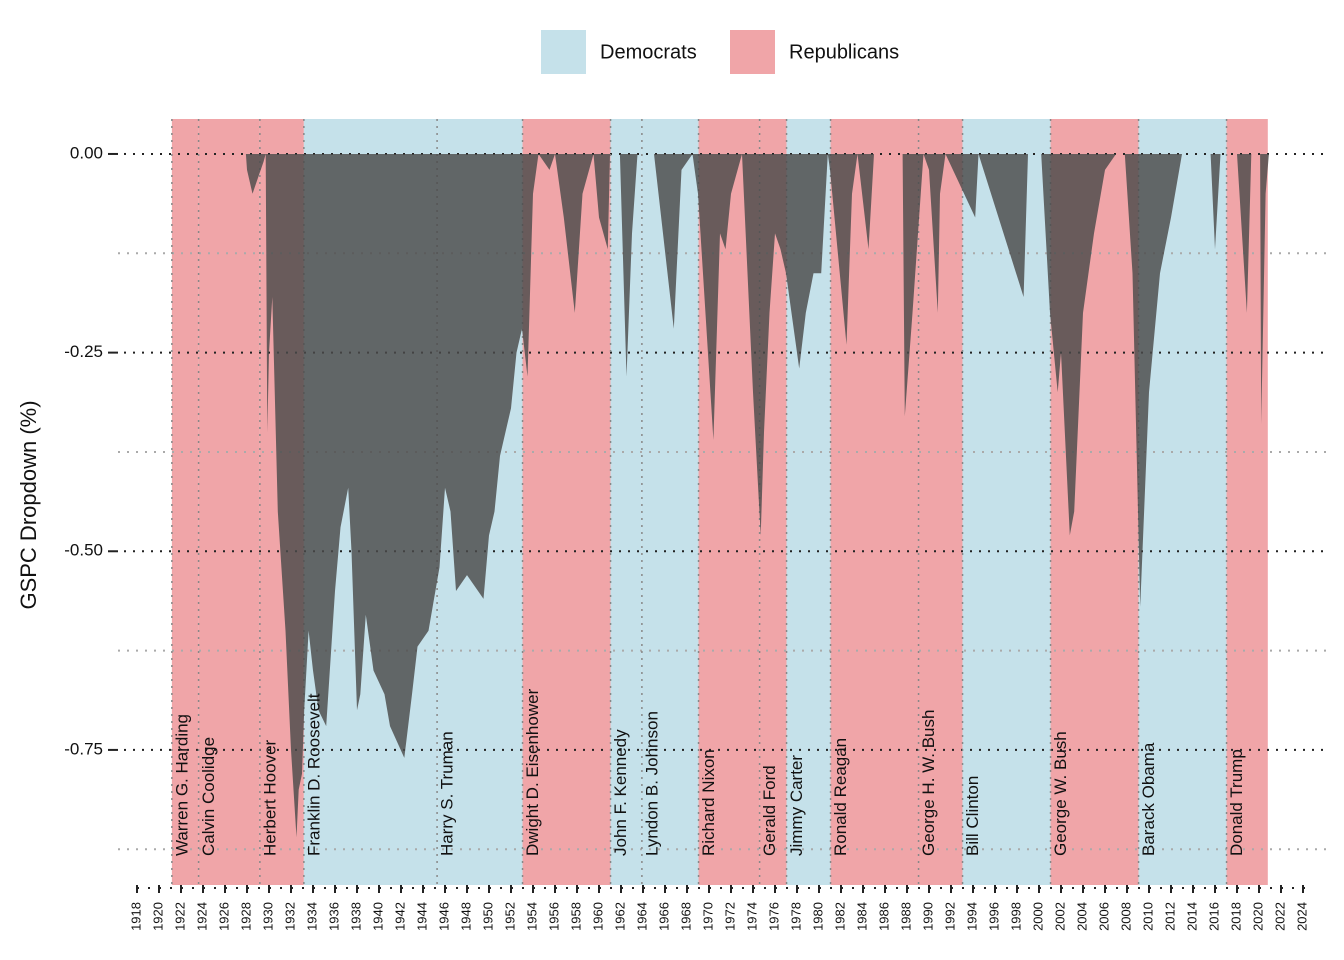 The image size is (1344, 960). I want to click on president-label: Ronald Reagan, so click(840, 797).